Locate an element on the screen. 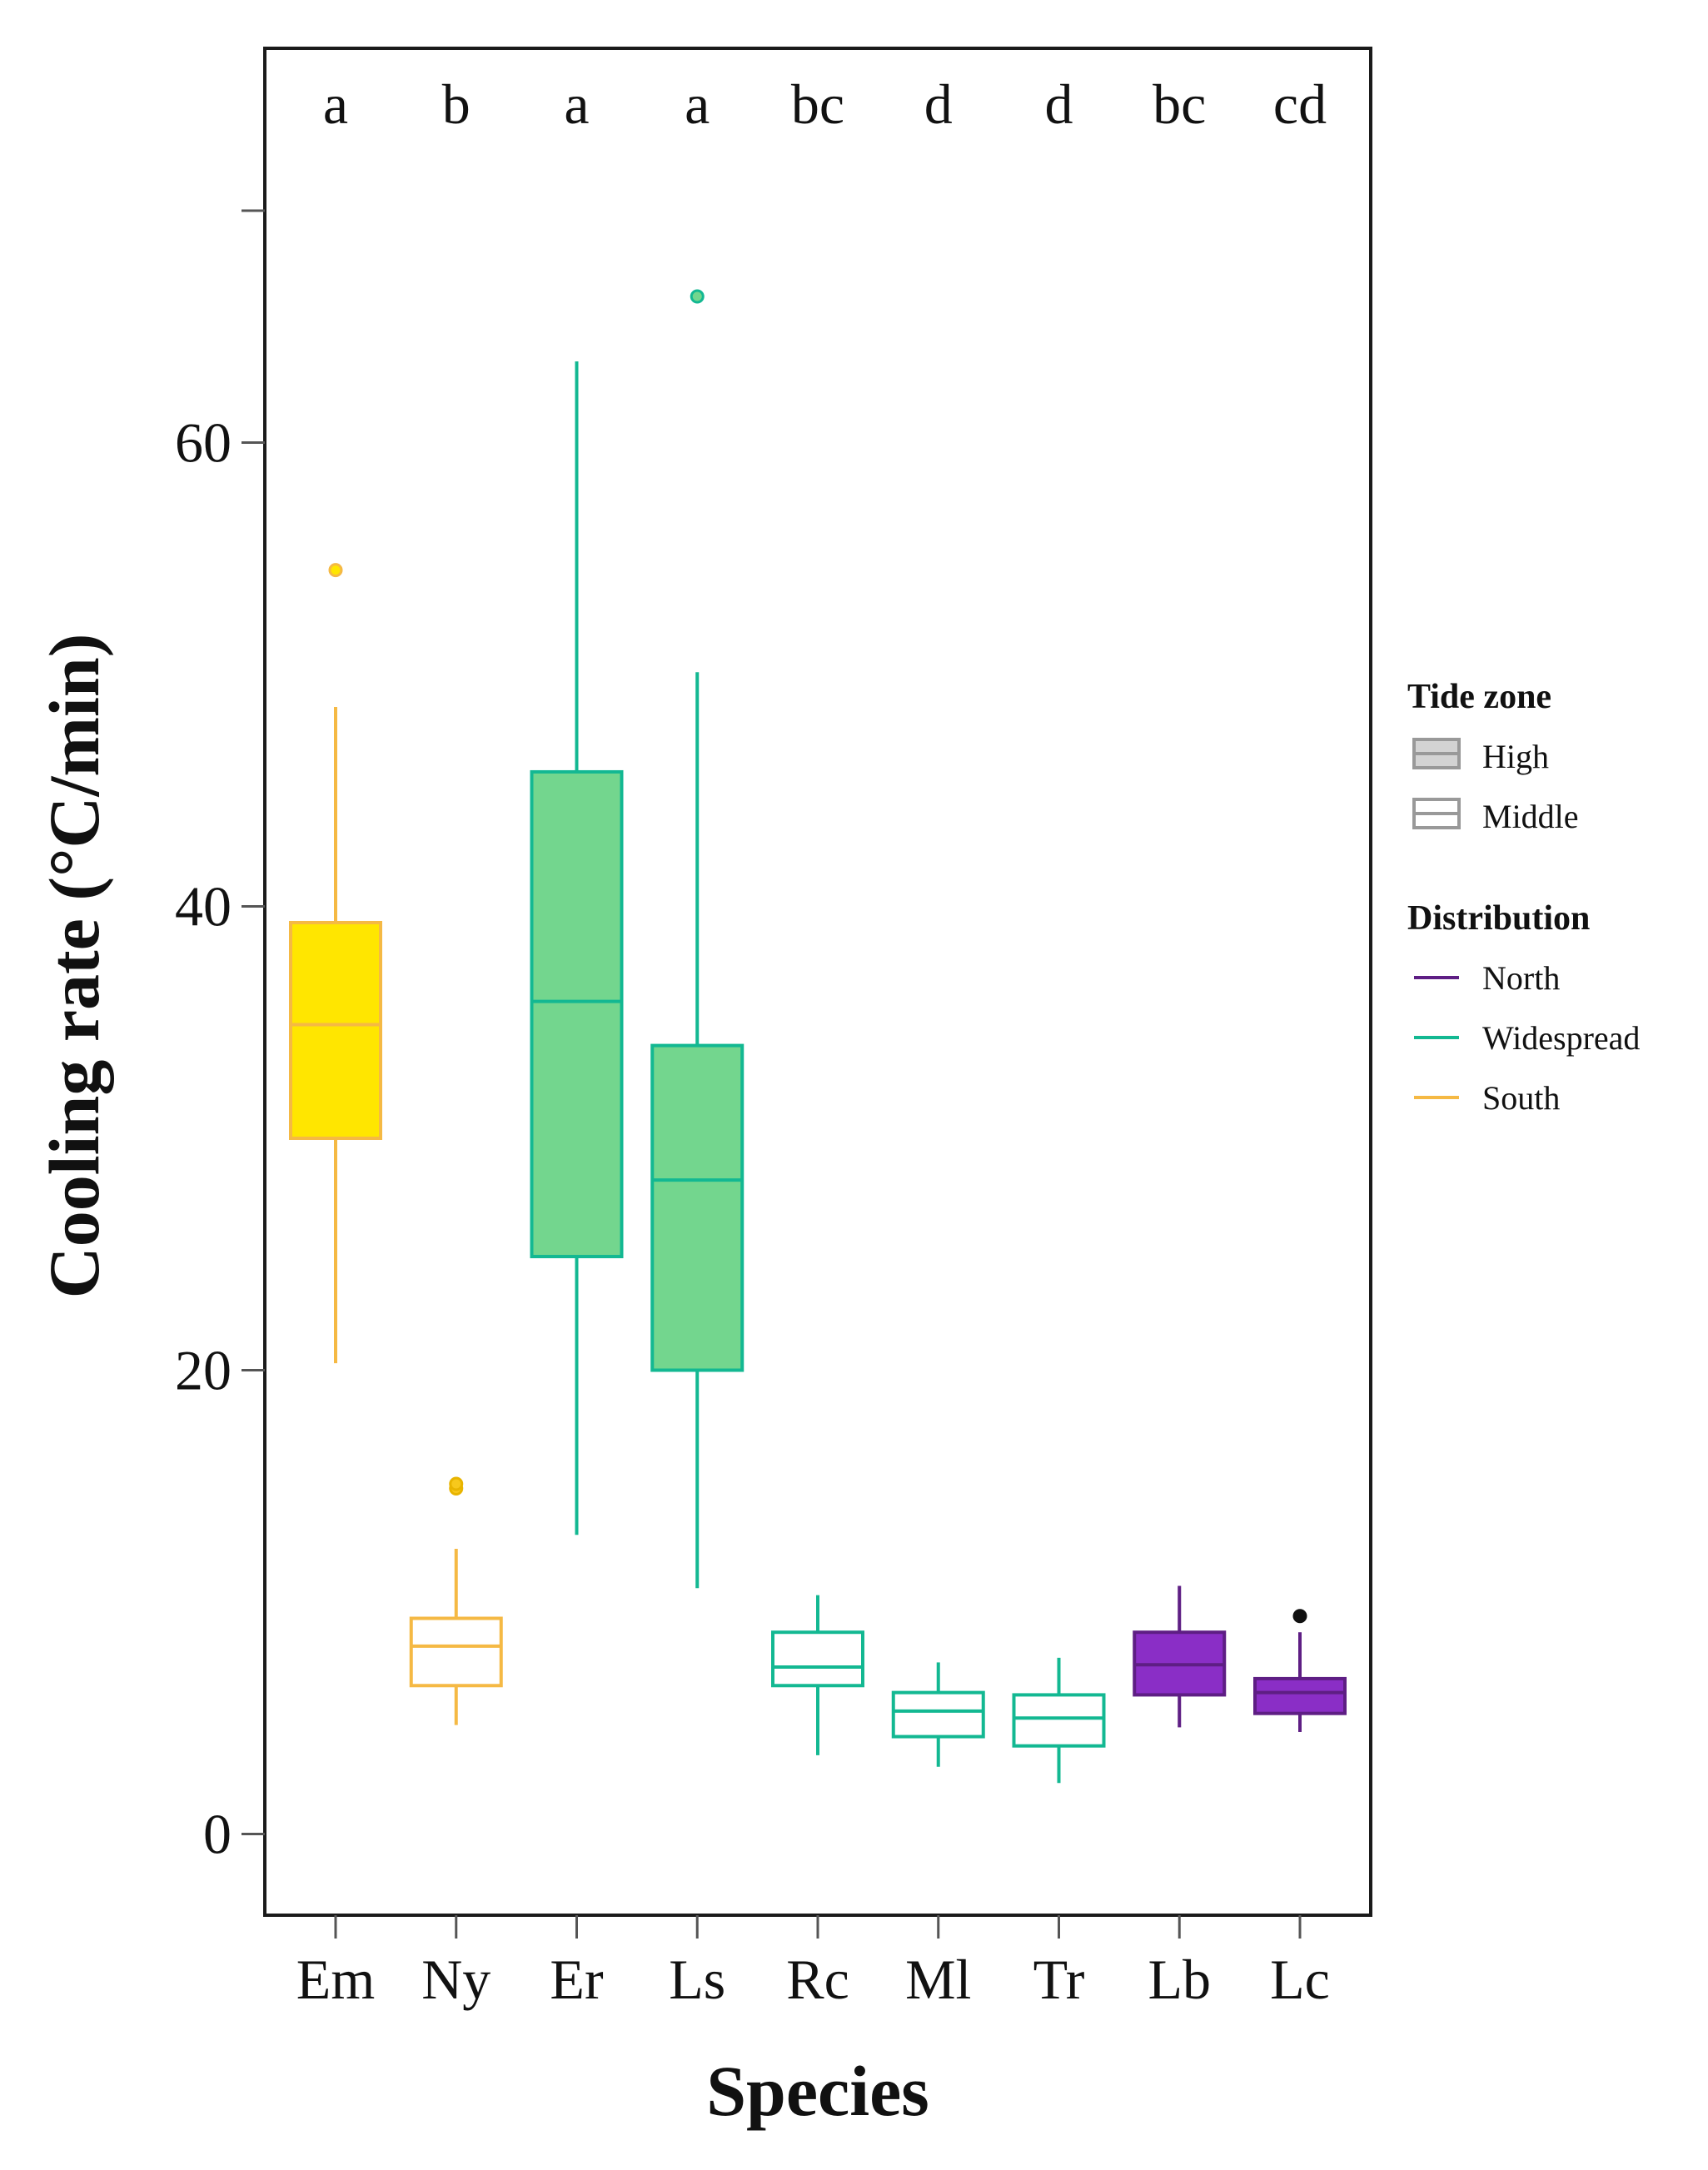 This screenshot has width=1708, height=2170. box-tr is located at coordinates (1059, 1720).